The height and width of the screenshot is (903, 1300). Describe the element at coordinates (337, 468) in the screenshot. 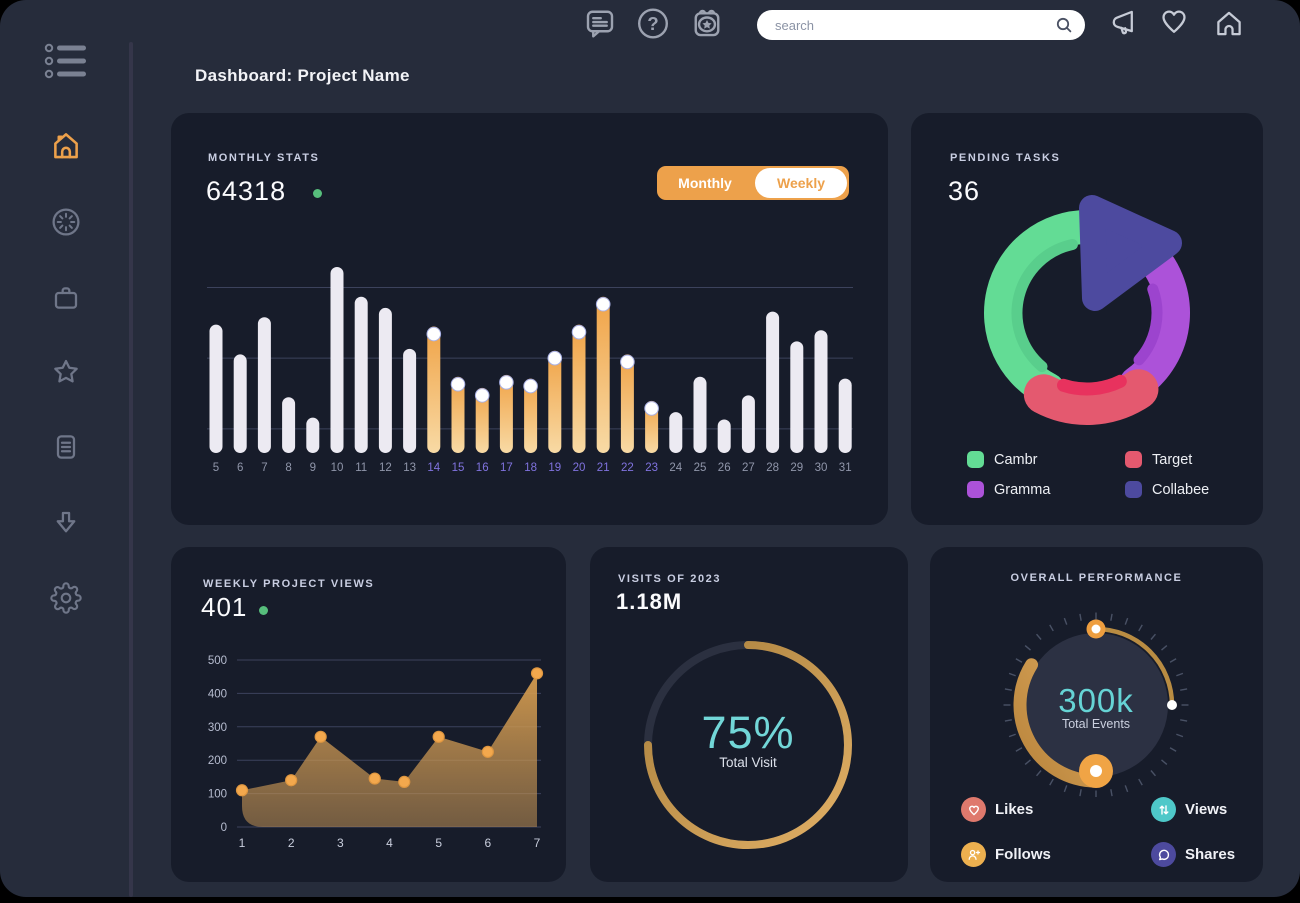

I see `svg-text: 10` at that location.